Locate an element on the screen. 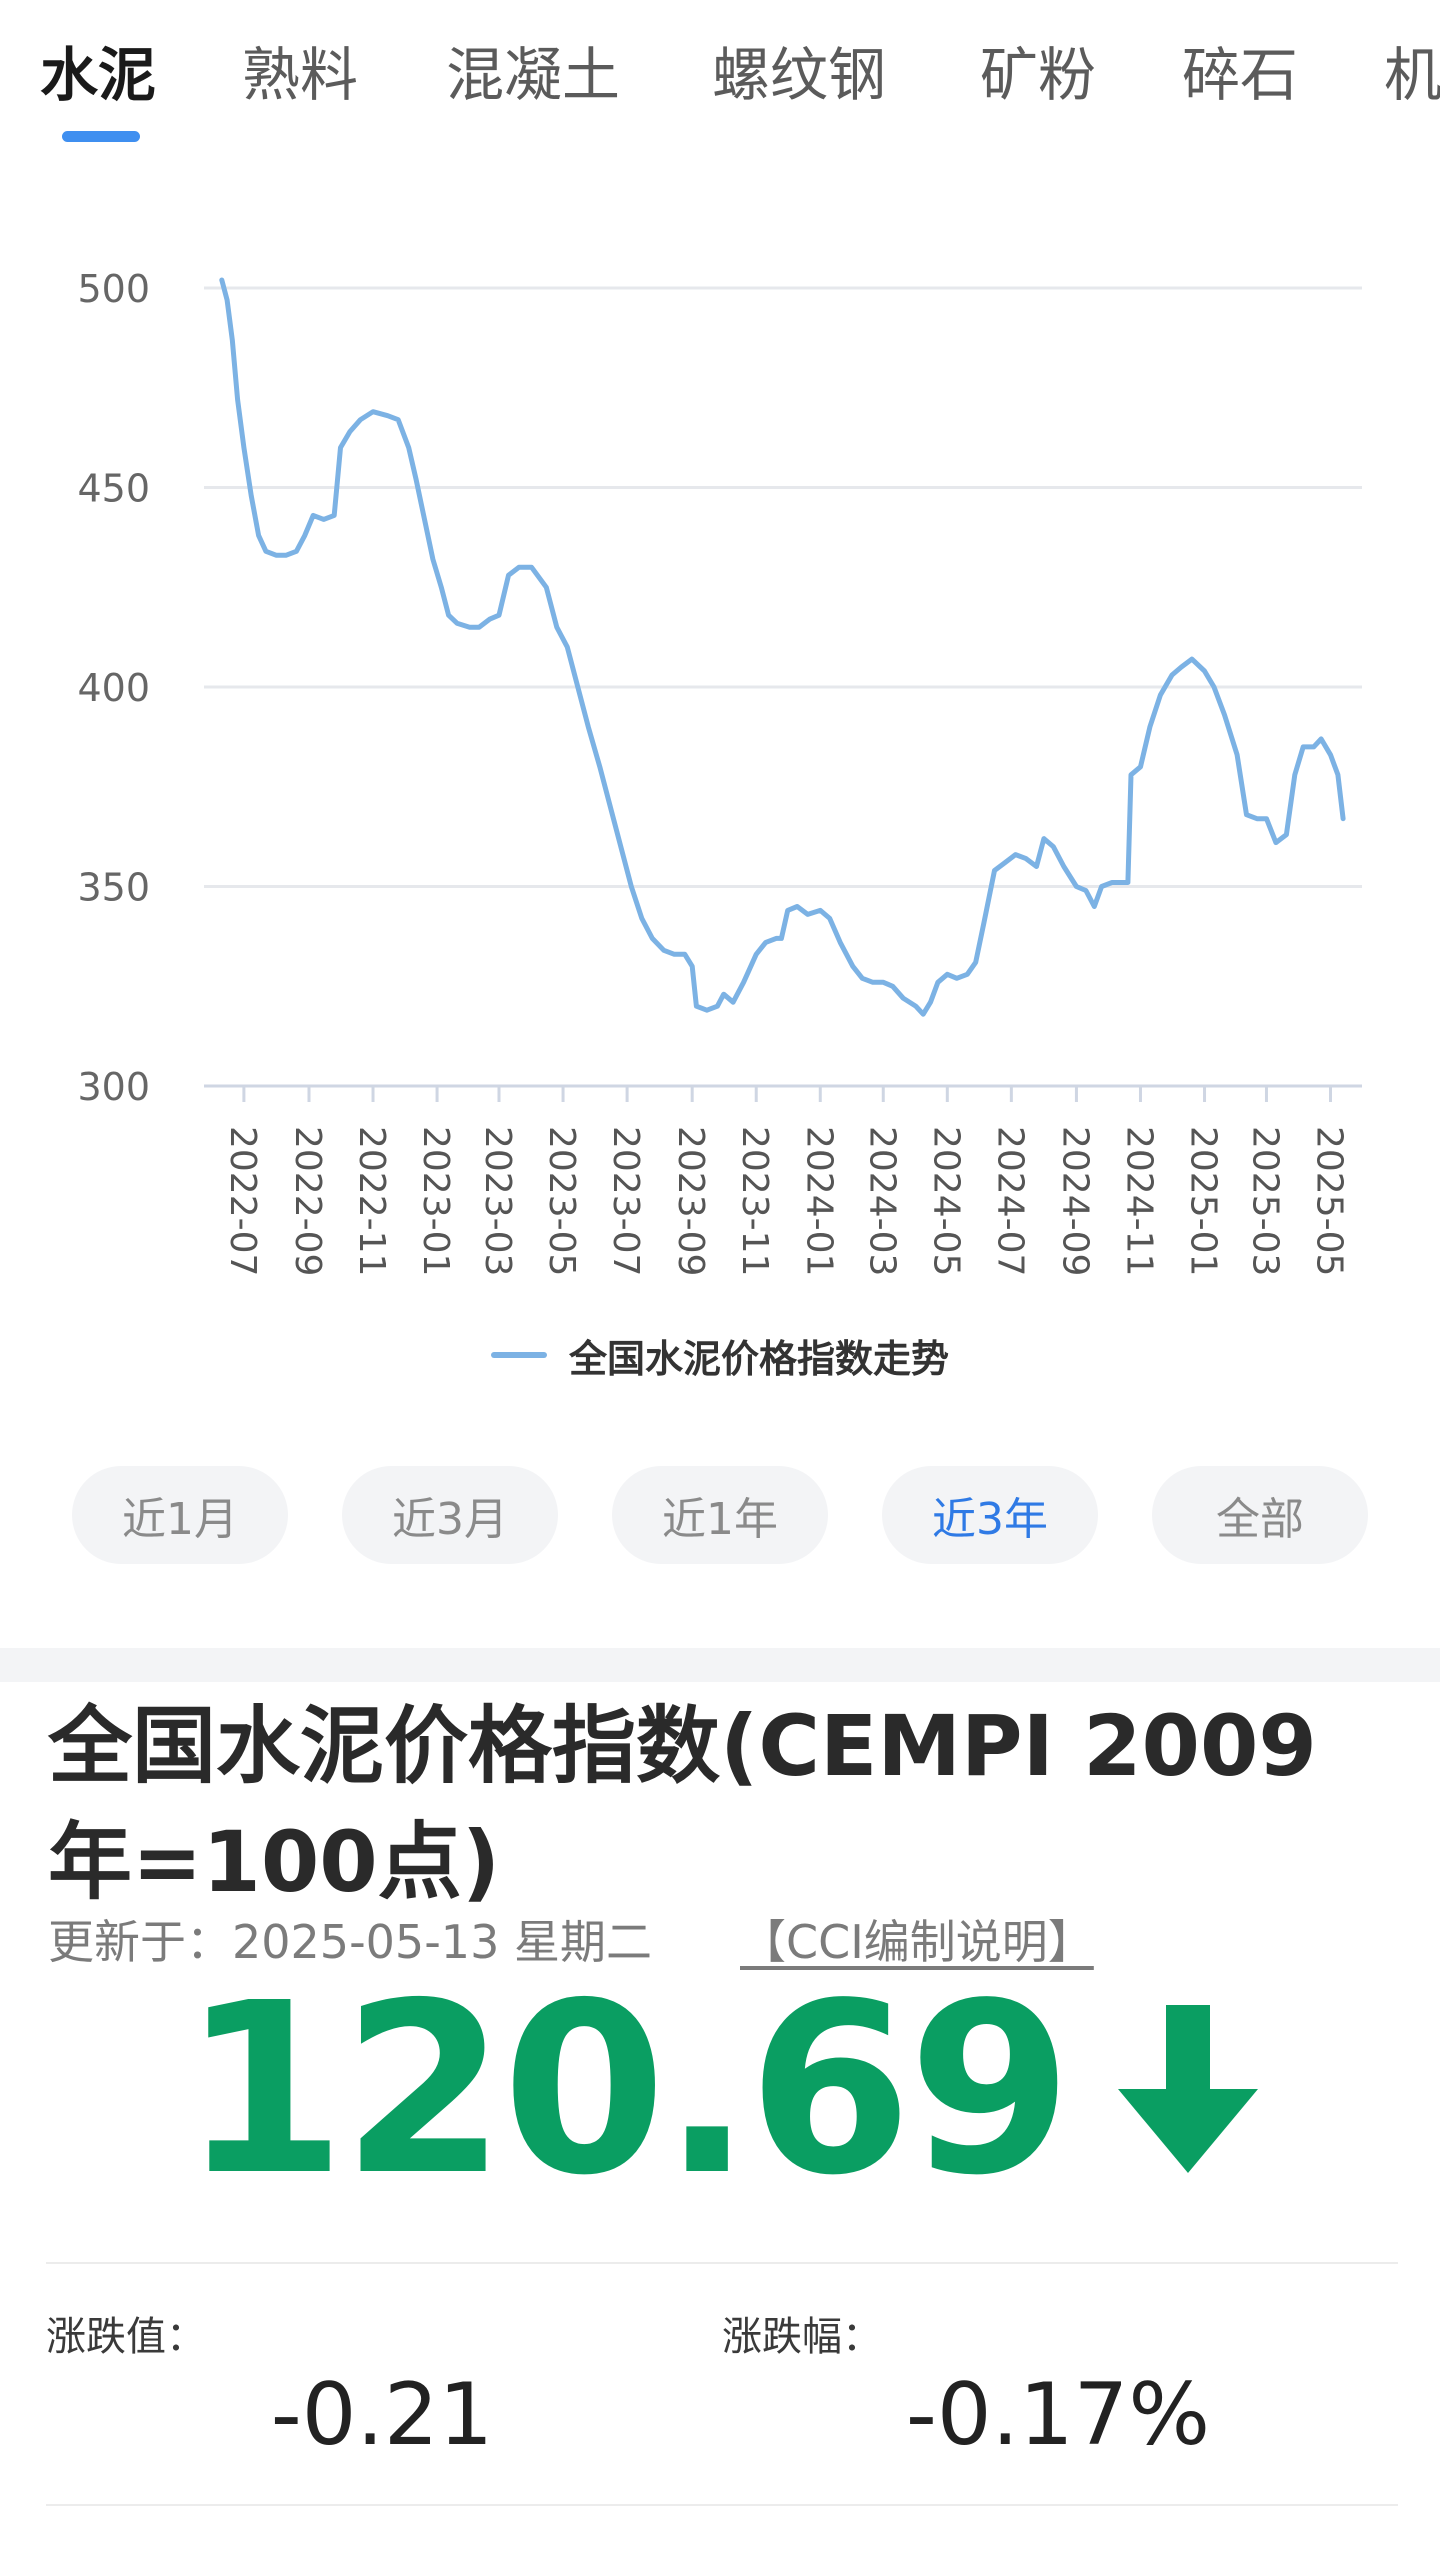  x-tick-label: 2022-07 is located at coordinates (242, 1201).